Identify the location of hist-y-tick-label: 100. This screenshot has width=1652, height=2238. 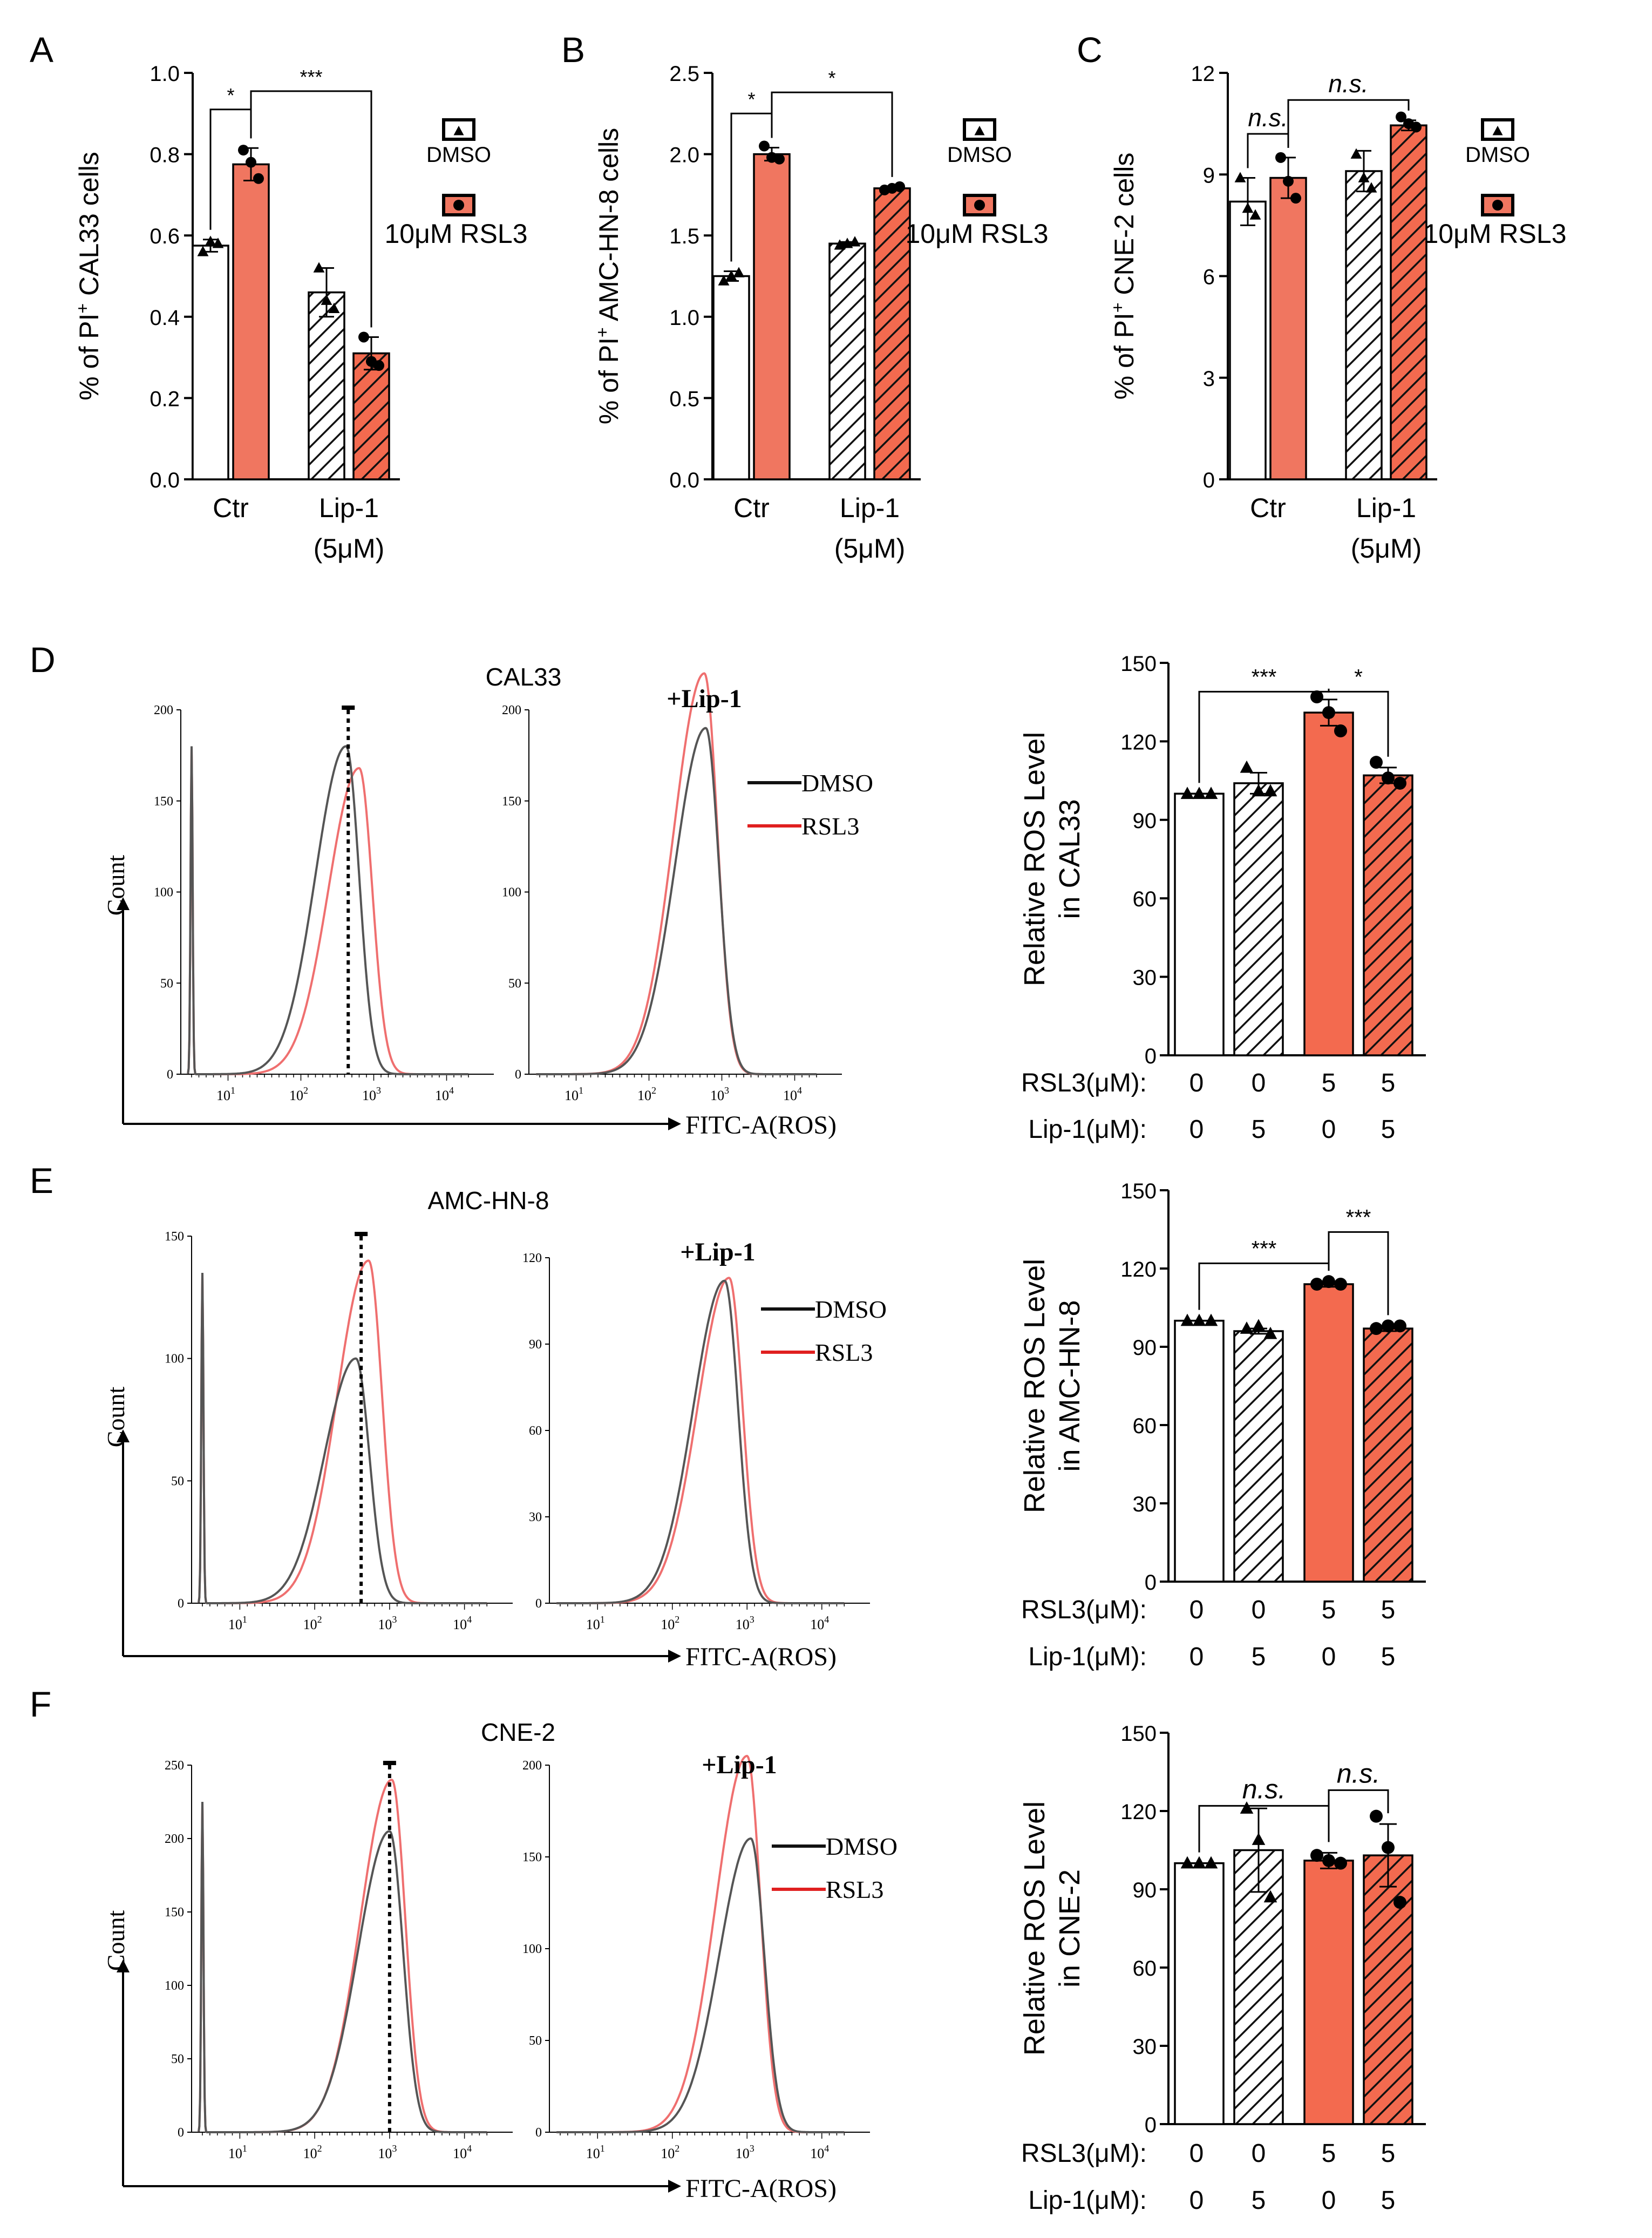
(532, 1949).